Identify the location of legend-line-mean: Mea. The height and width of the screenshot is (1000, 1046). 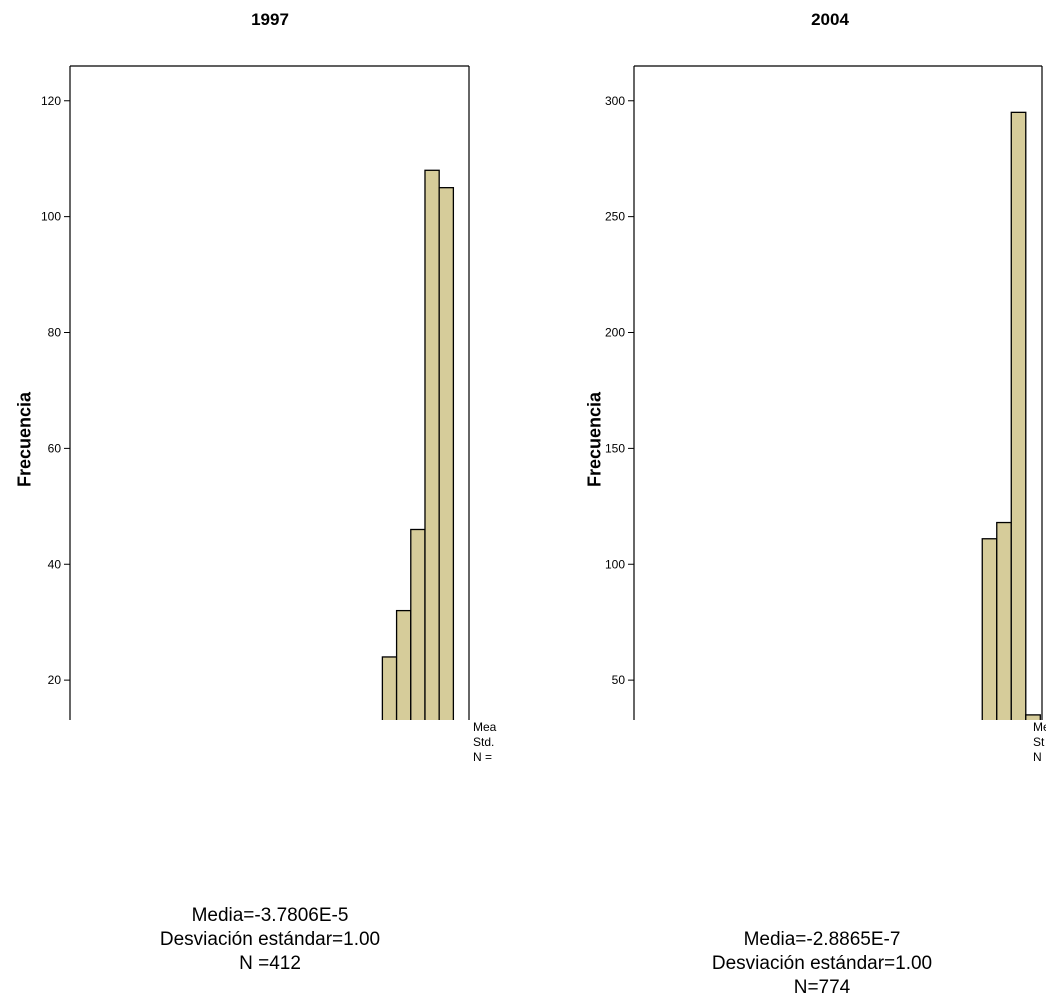
(485, 727).